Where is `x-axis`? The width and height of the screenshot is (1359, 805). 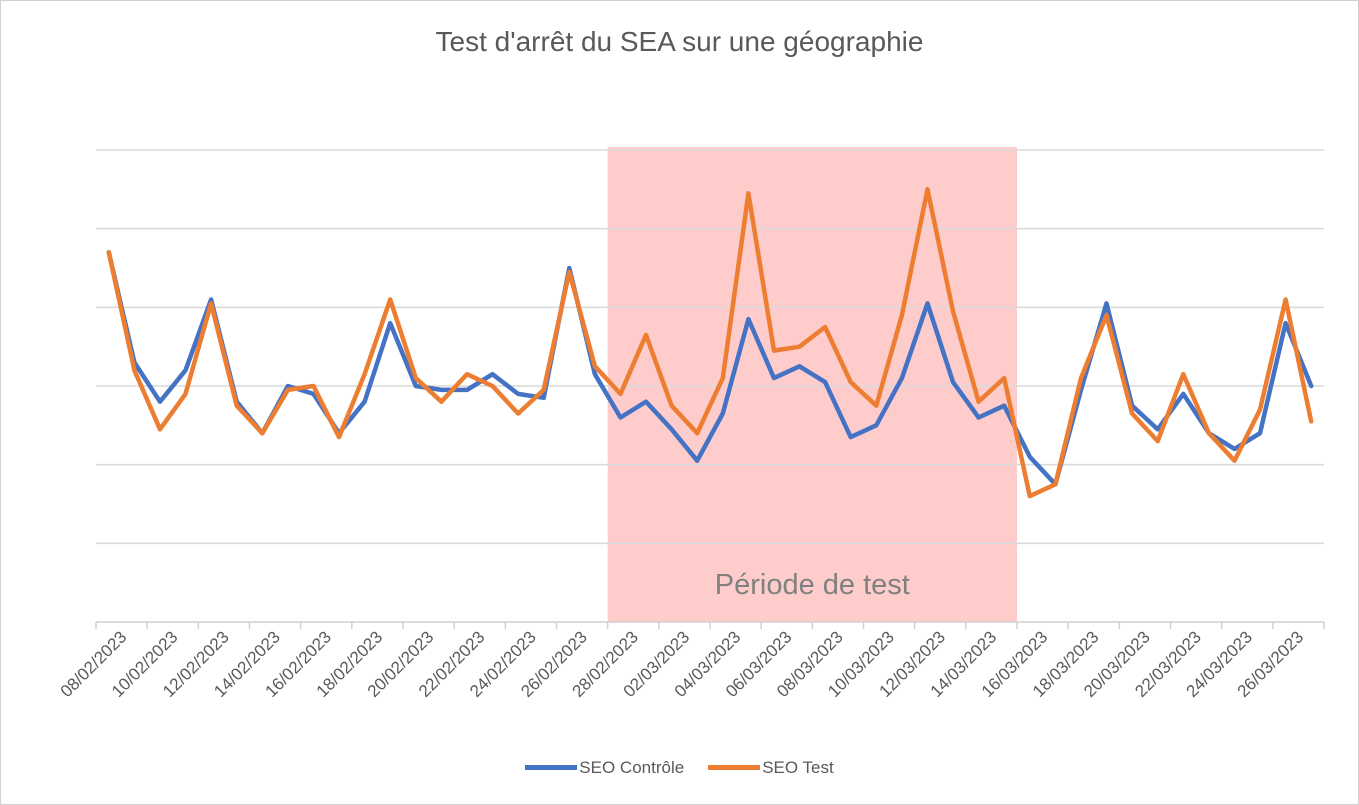
x-axis is located at coordinates (710, 625).